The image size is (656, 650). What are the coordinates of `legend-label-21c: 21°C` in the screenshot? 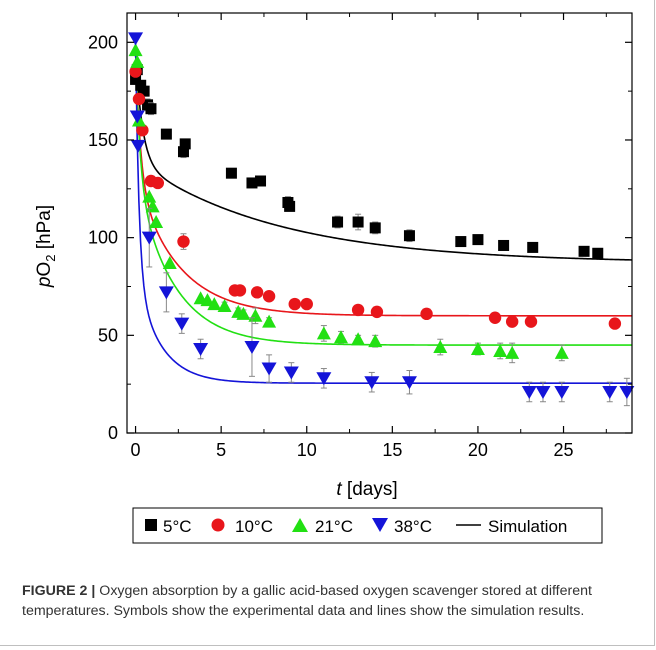 It's located at (334, 526).